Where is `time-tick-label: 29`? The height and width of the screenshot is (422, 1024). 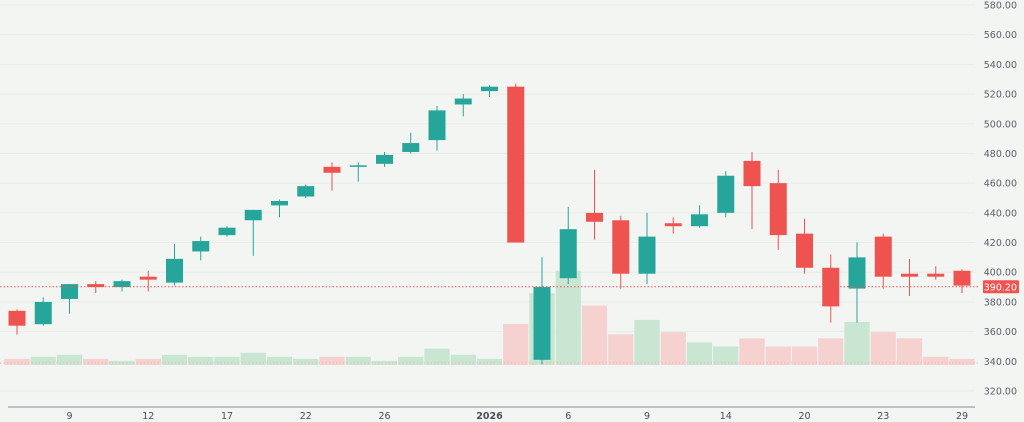
time-tick-label: 29 is located at coordinates (962, 416).